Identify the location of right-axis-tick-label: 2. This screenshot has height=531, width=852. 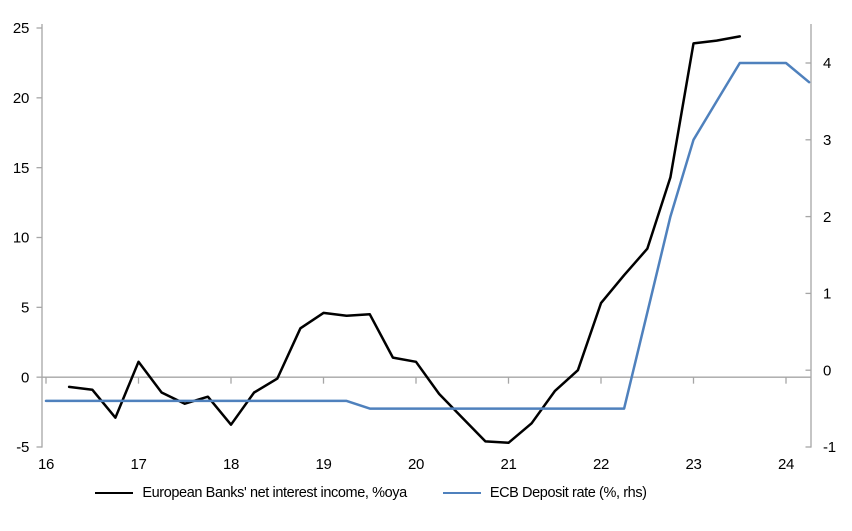
(827, 217).